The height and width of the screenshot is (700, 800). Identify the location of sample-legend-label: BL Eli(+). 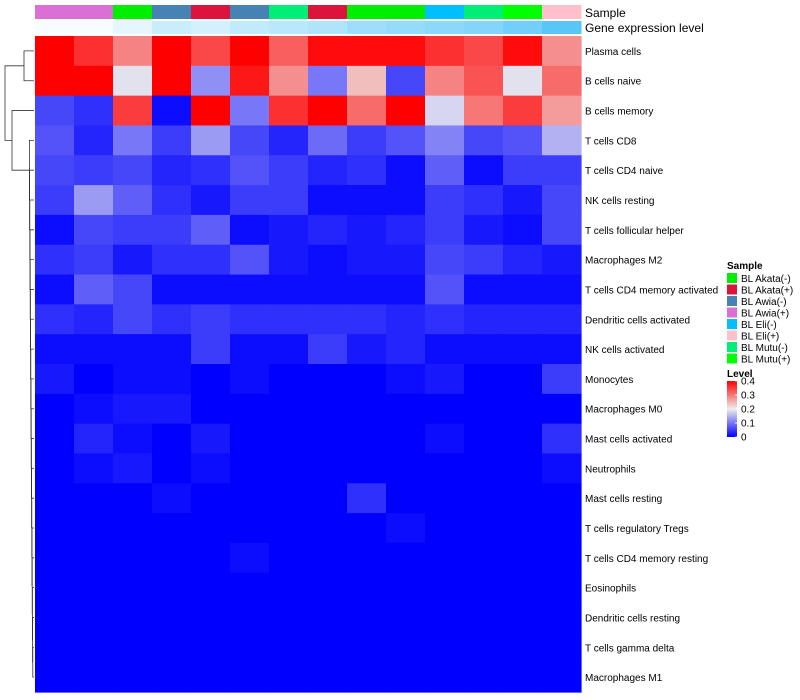
(760, 337).